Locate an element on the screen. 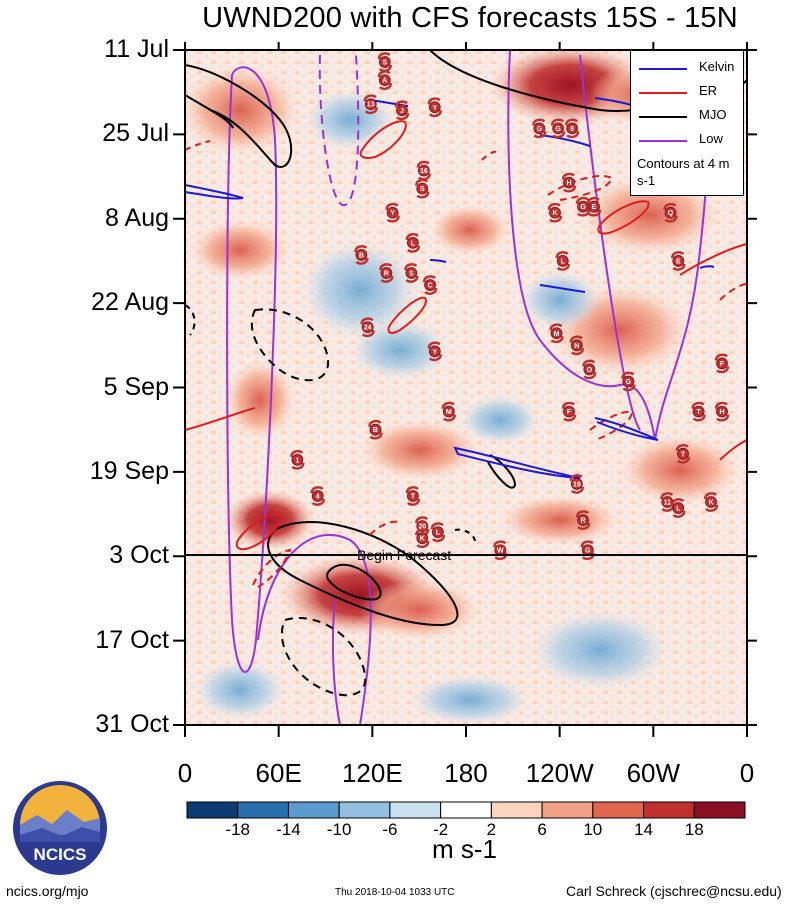  y-tick-label: 3 Oct is located at coordinates (139, 555).